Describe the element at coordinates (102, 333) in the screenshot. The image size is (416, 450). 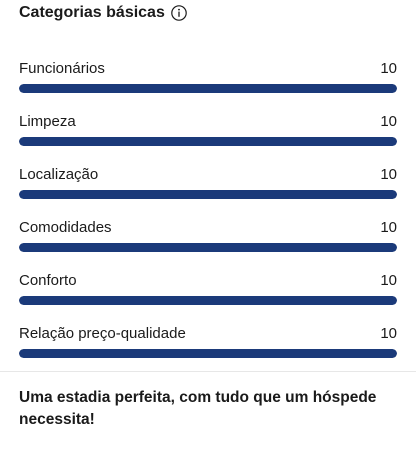
I see `category-label: Relação preço-qualidade` at that location.